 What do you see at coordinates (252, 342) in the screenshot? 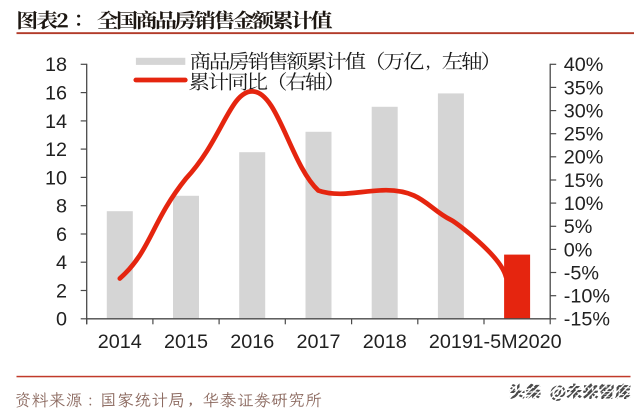
I see `svg-text: 2016` at bounding box center [252, 342].